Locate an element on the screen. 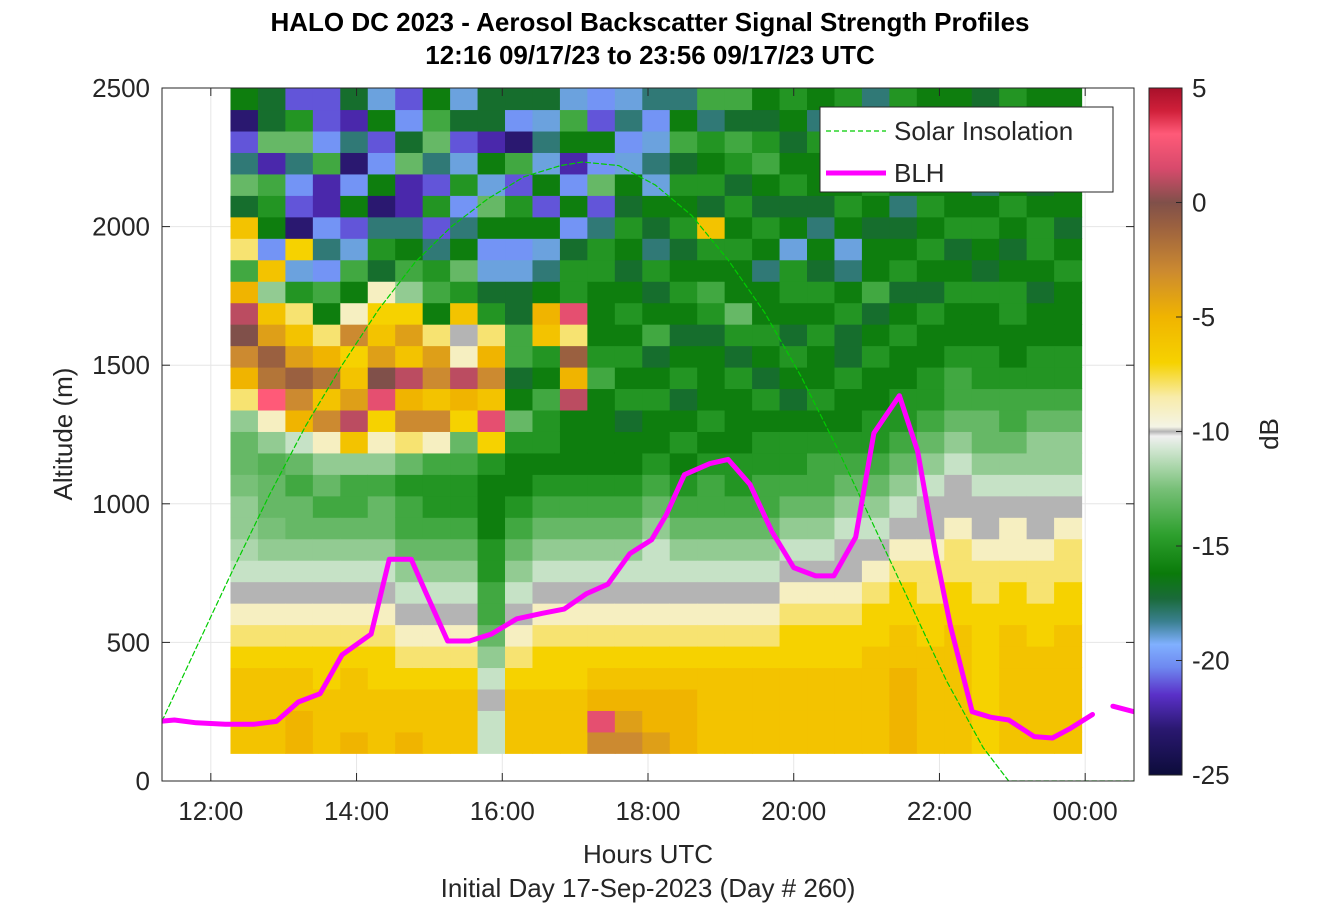 The width and height of the screenshot is (1343, 911). x-tick-label: 16:00 is located at coordinates (502, 811).